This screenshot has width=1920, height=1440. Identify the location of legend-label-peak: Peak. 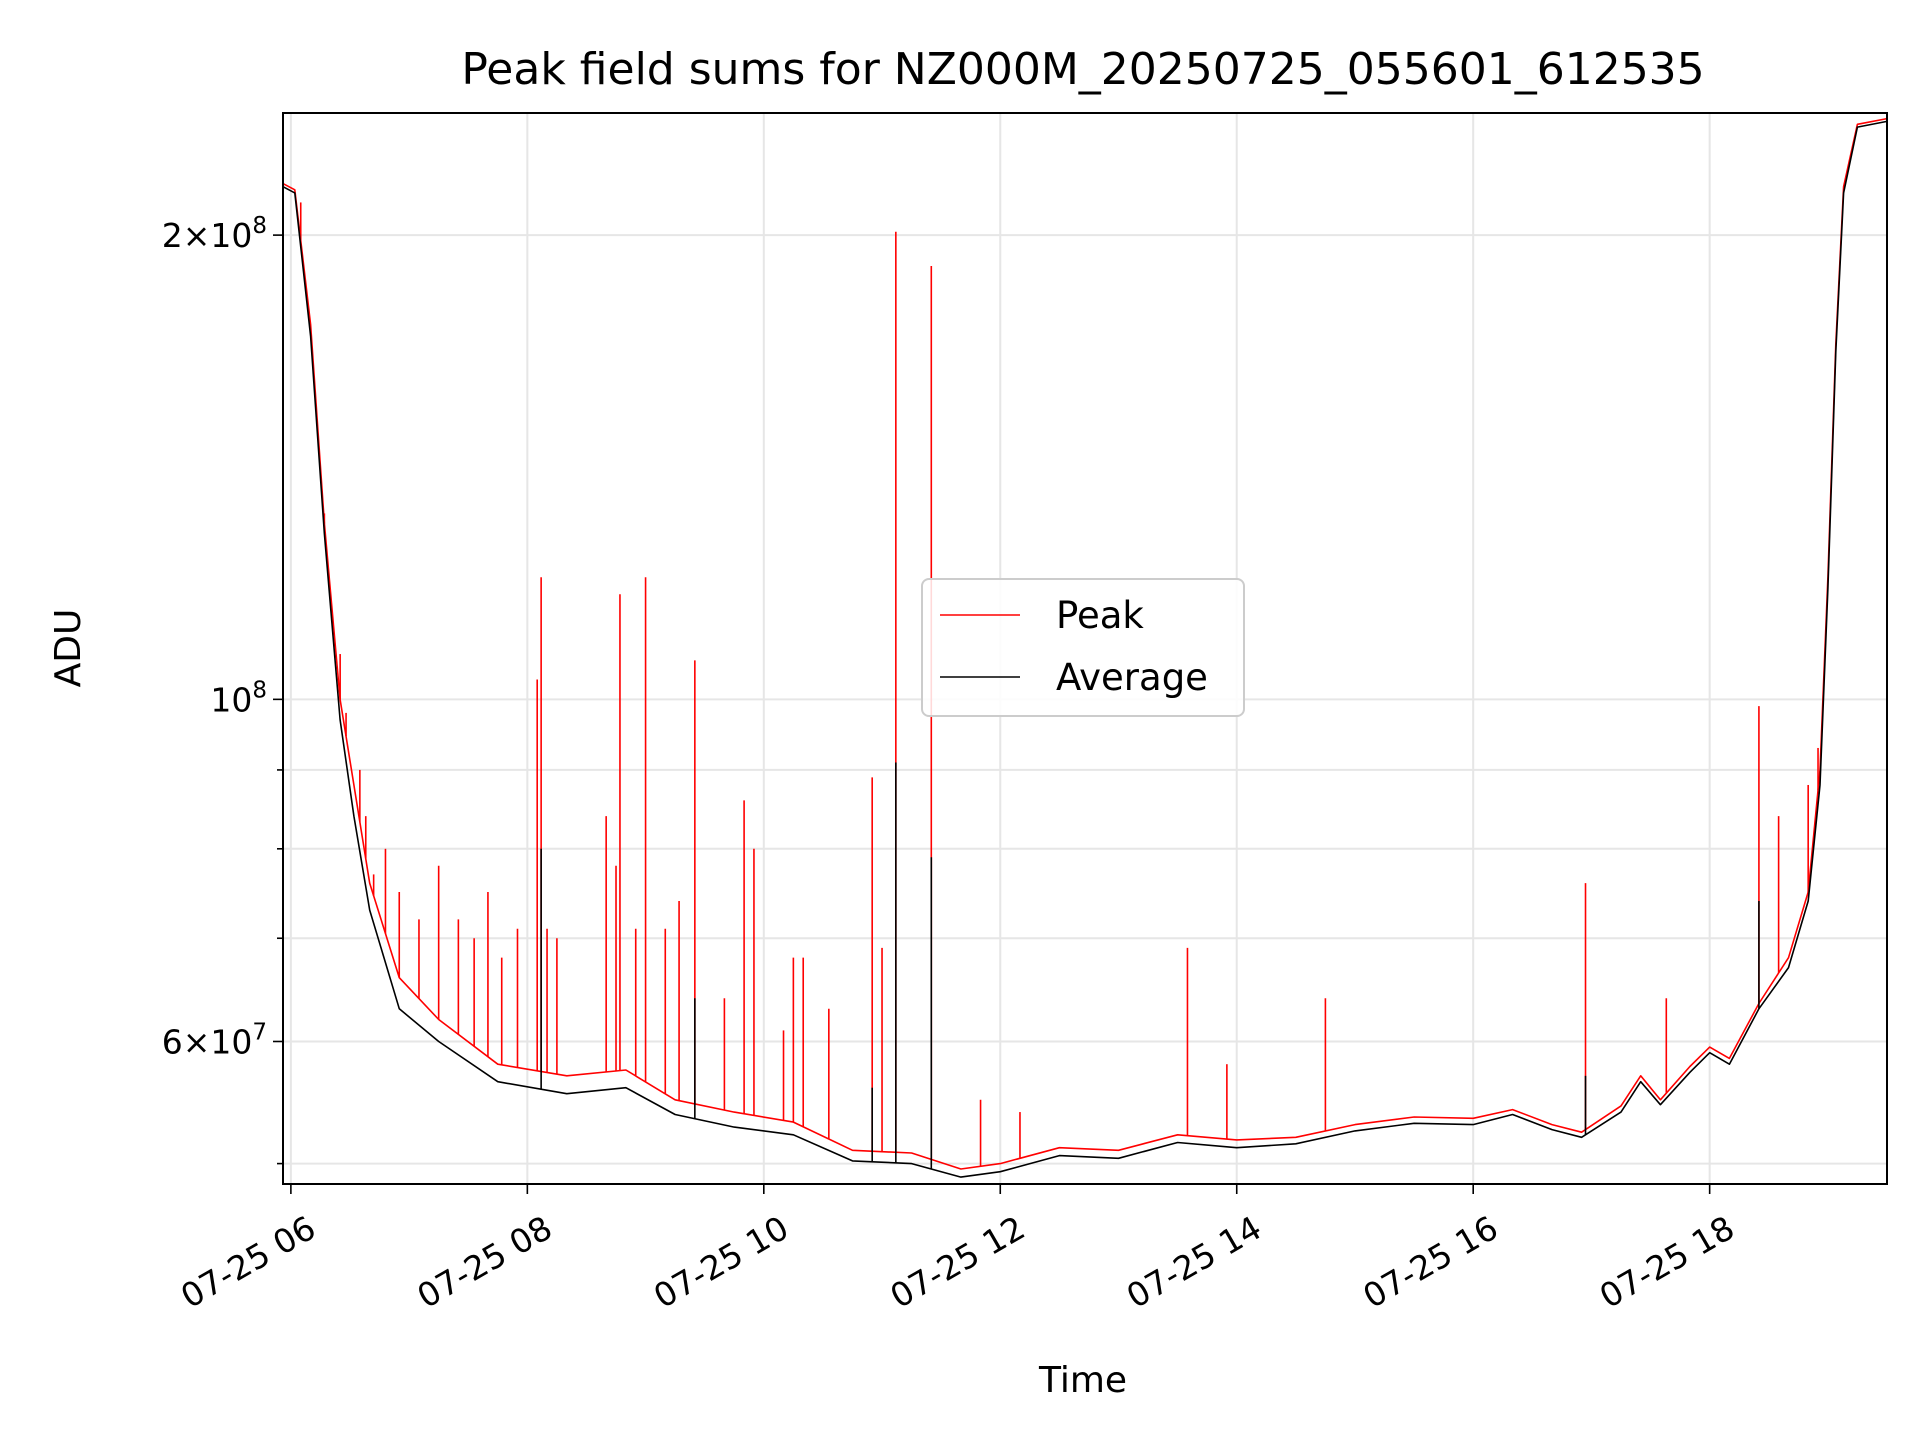
(1100, 615).